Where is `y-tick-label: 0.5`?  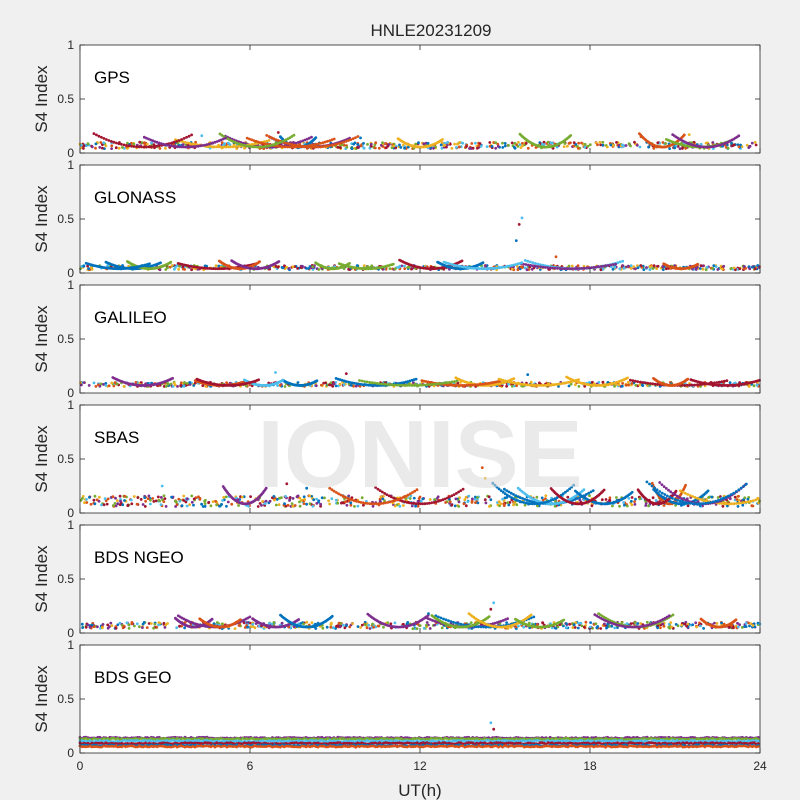 y-tick-label: 0.5 is located at coordinates (65, 459).